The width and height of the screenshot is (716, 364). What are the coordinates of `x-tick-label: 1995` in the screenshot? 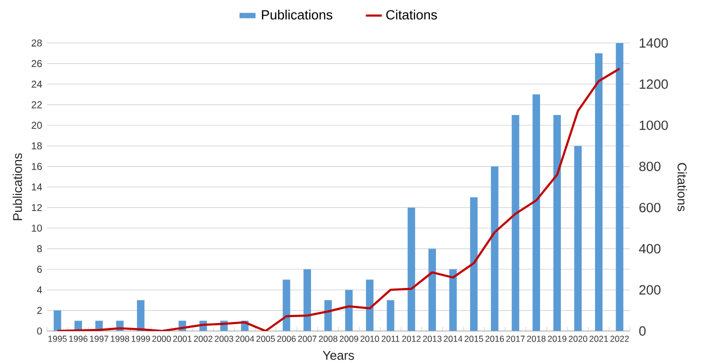 It's located at (57, 339).